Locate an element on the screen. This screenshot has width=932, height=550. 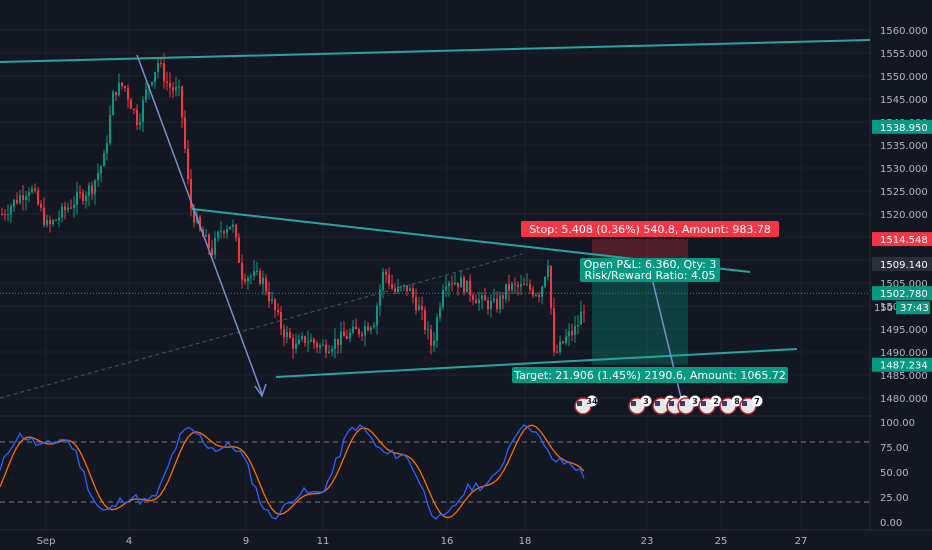
time-tick-label: 25 is located at coordinates (721, 541).